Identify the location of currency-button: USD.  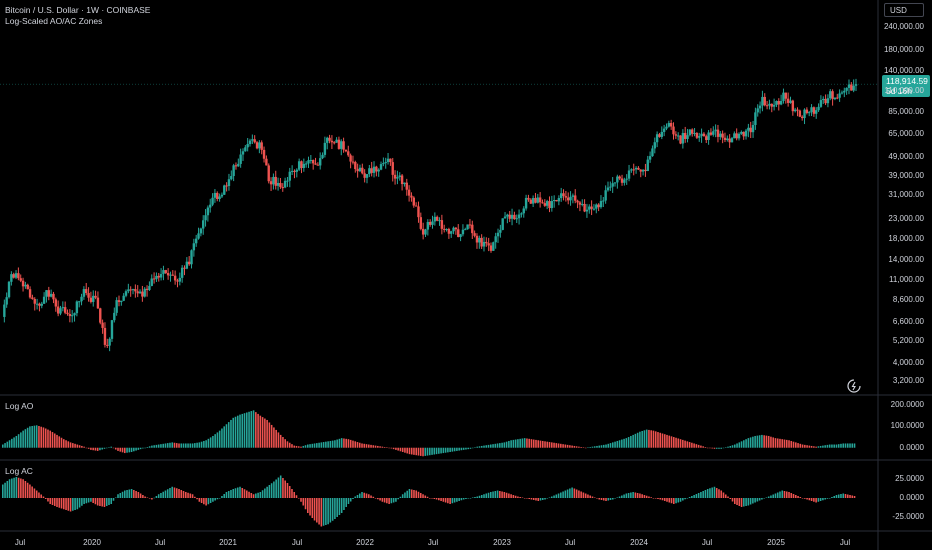
(904, 10).